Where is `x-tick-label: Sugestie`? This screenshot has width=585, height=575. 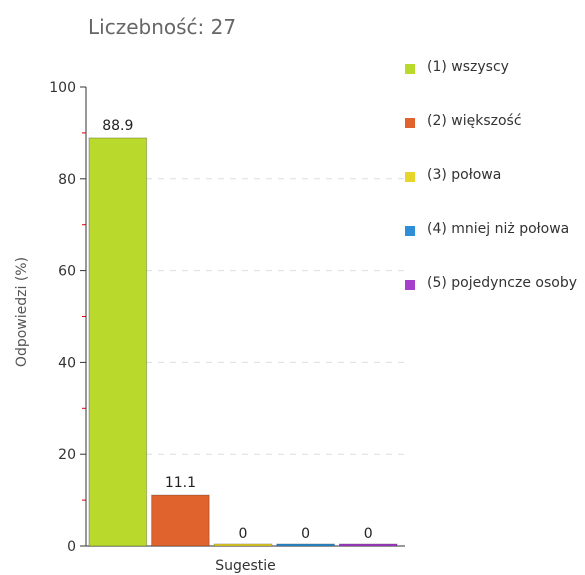
x-tick-label: Sugestie is located at coordinates (245, 566).